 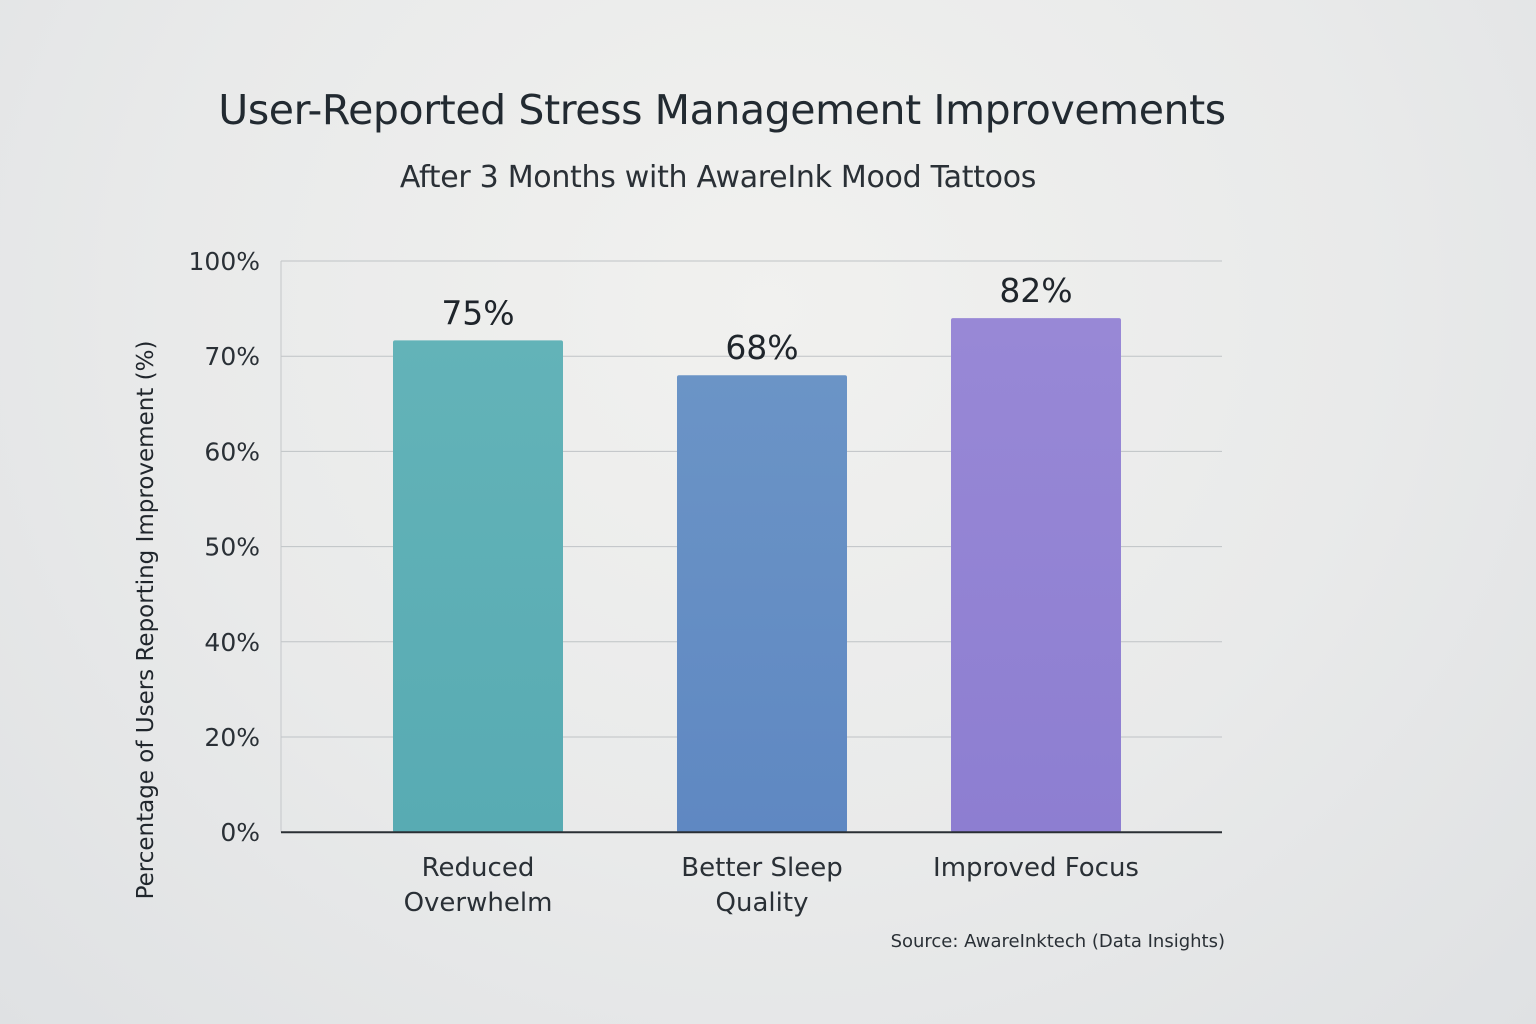 I want to click on y-tick-label: 70%, so click(x=232, y=356).